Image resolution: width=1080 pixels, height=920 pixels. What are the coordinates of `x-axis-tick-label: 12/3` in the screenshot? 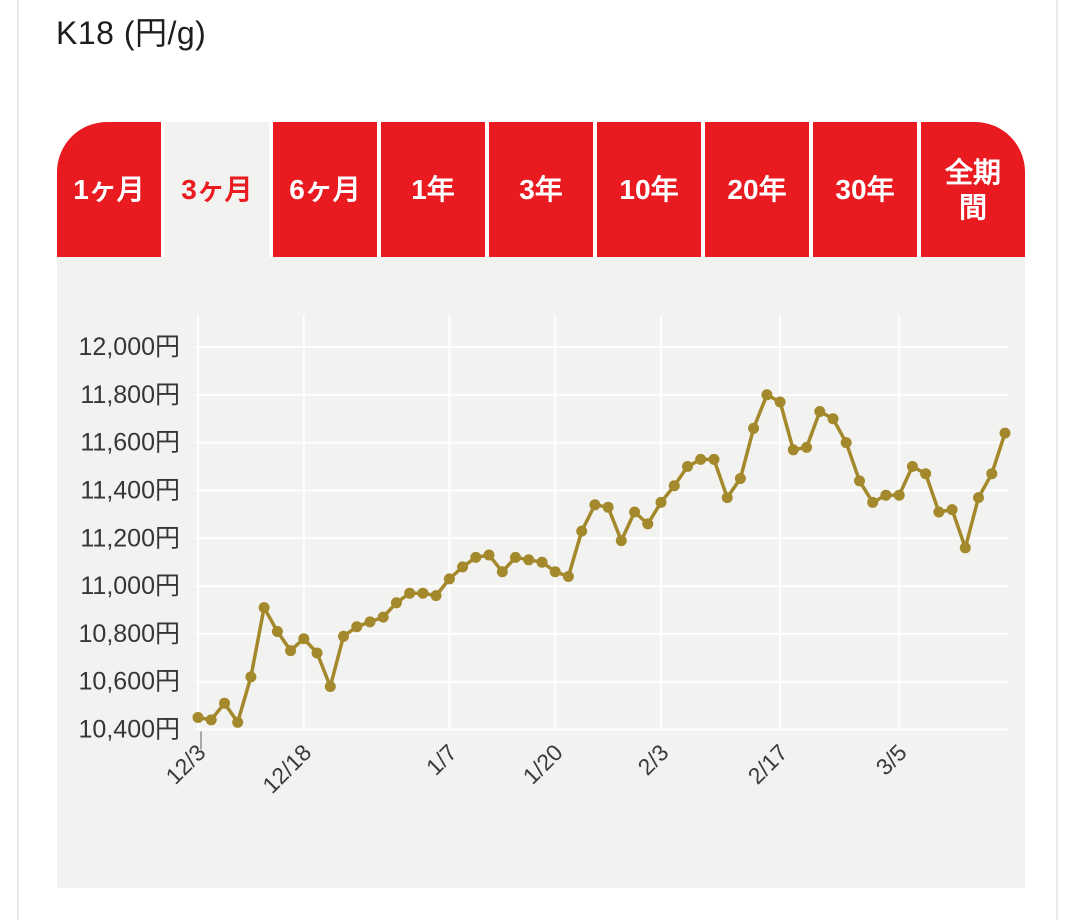 It's located at (185, 764).